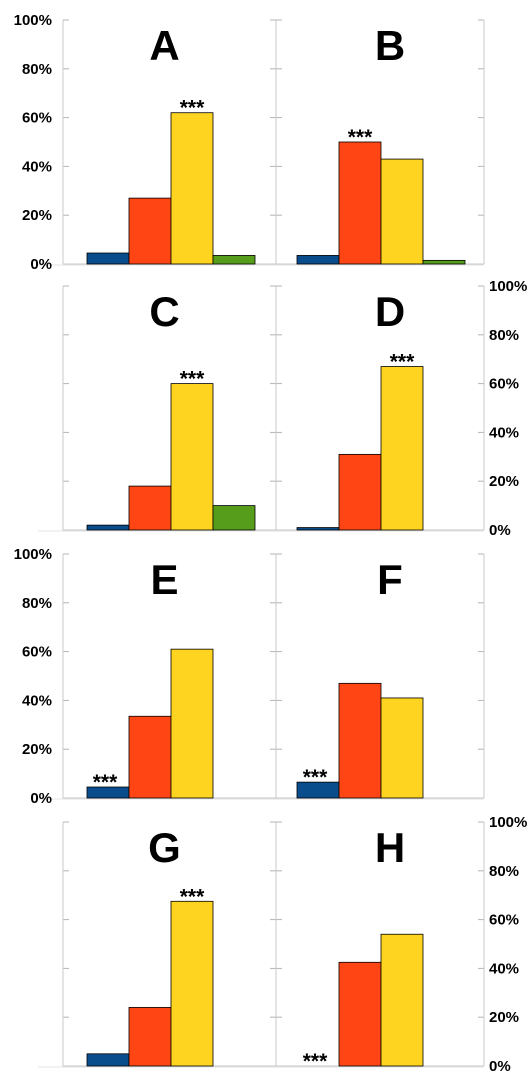 This screenshot has width=531, height=1079. Describe the element at coordinates (402, 448) in the screenshot. I see `bar-d-yellow` at that location.